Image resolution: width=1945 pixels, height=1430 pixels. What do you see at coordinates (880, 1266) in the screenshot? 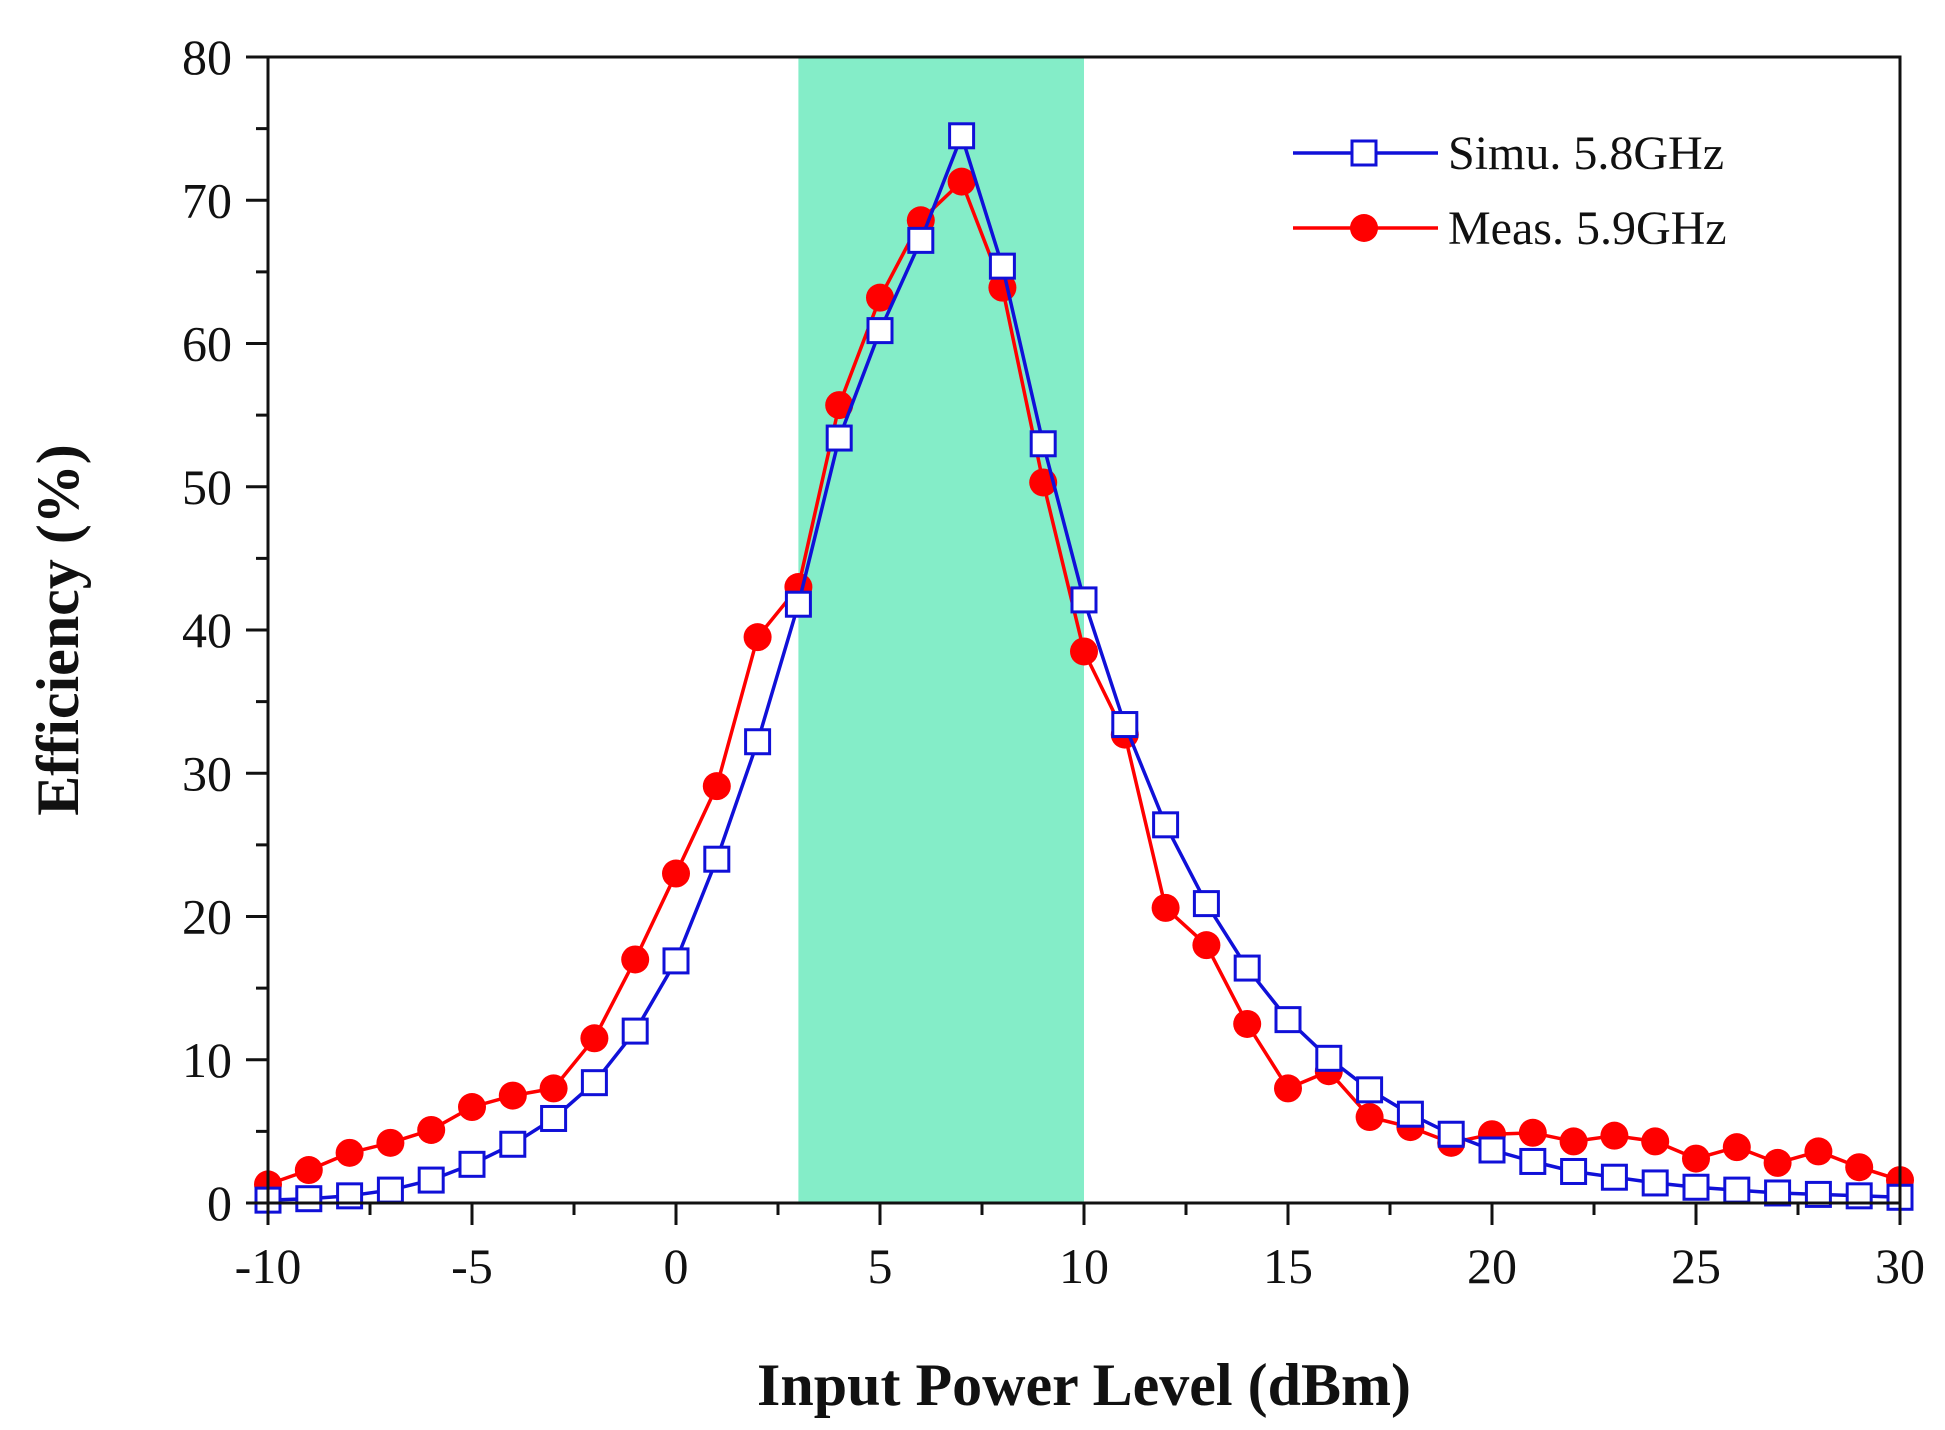
I see `x-tick-label: 5` at bounding box center [880, 1266].